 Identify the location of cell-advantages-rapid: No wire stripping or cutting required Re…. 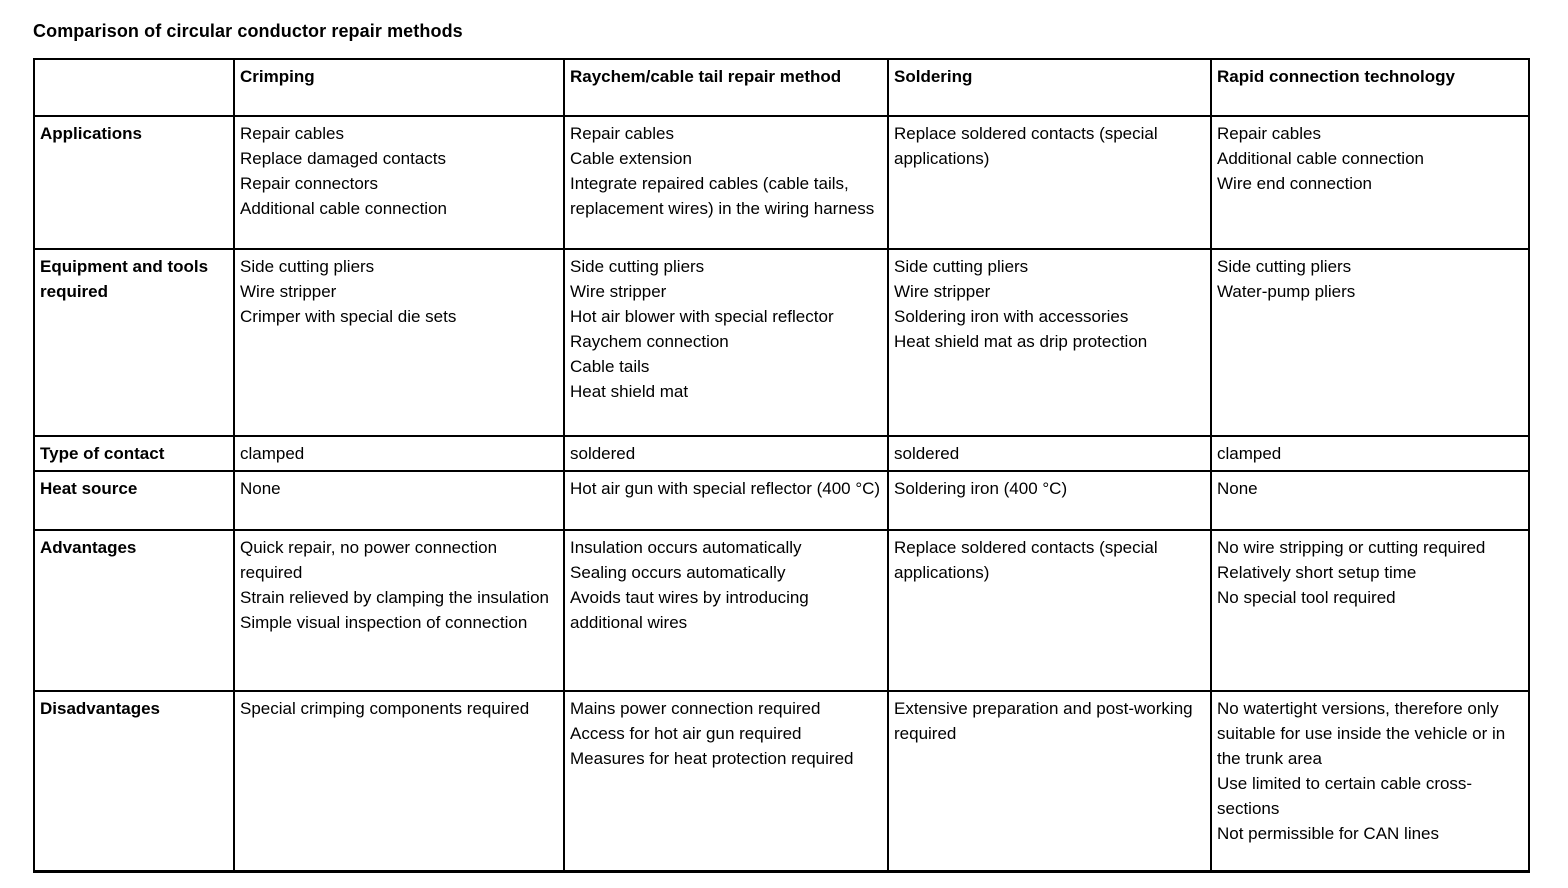
(1370, 610).